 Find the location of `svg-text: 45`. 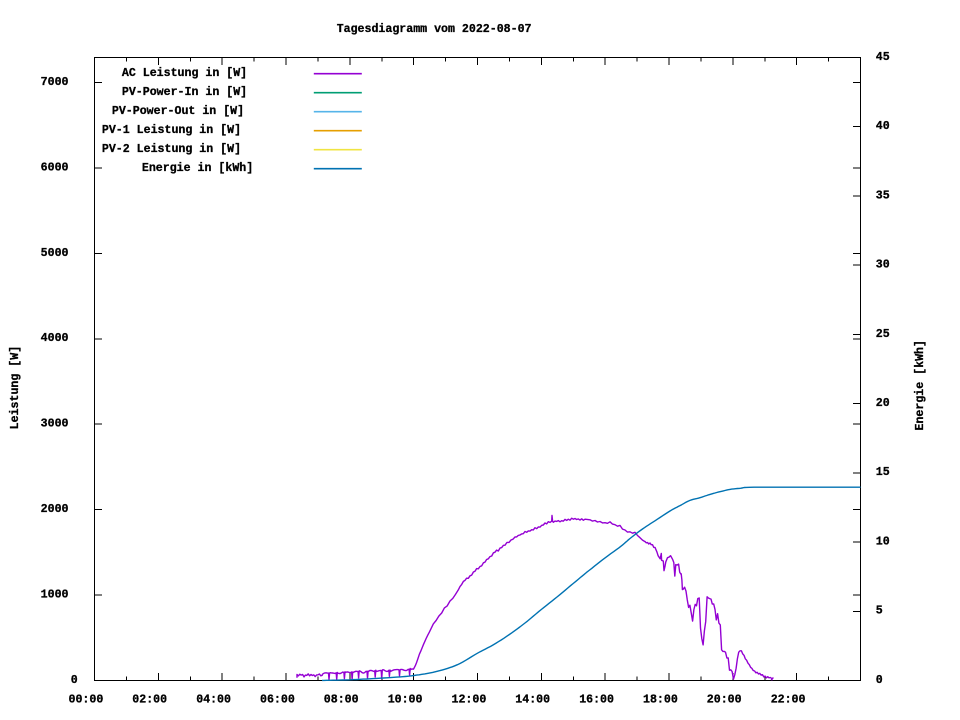

svg-text: 45 is located at coordinates (883, 57).